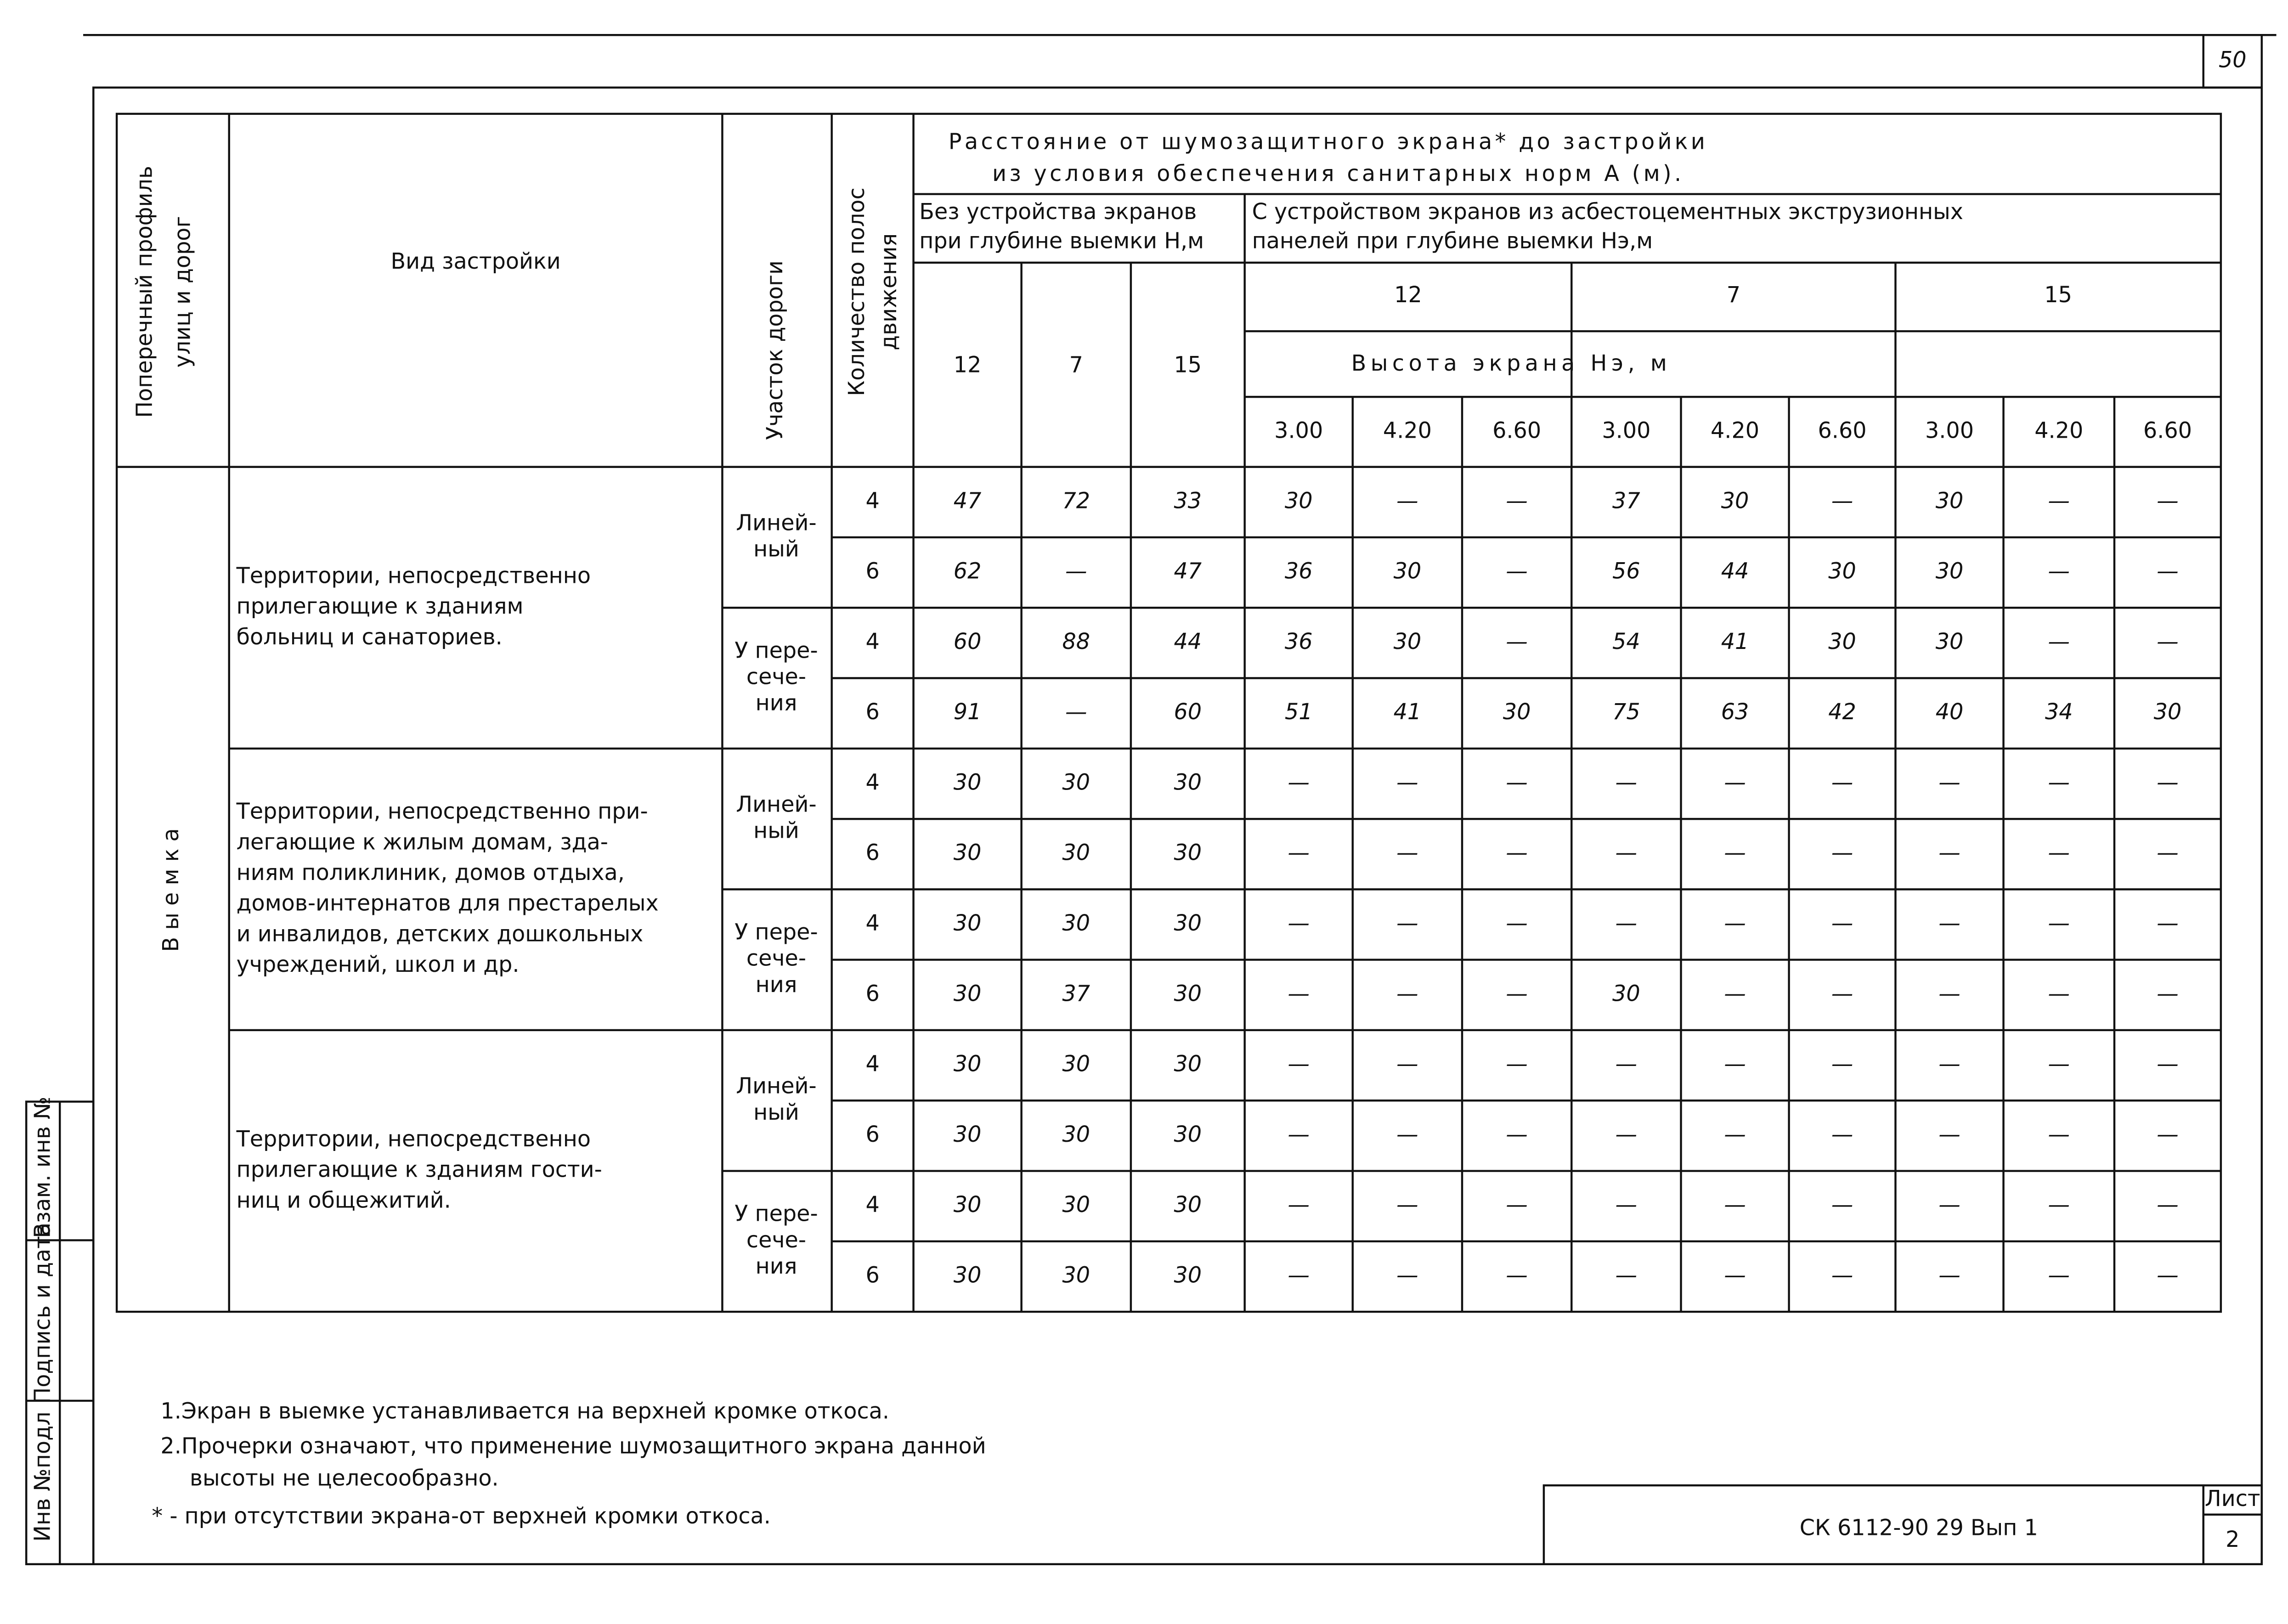 The image size is (2288, 1624). I want to click on header-lanes: Количество полос, so click(857, 291).